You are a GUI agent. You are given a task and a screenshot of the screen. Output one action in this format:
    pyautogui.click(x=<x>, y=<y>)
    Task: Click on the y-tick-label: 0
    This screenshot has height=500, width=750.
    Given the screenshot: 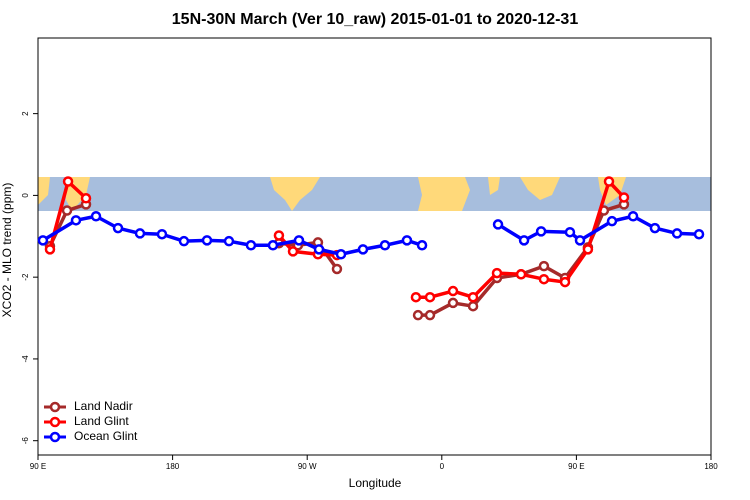 What is the action you would take?
    pyautogui.click(x=25, y=195)
    